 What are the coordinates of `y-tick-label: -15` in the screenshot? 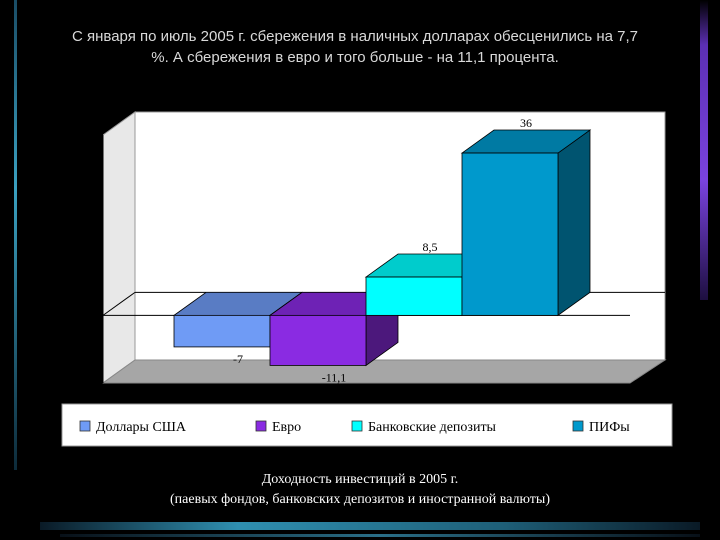 It's located at (83, 383).